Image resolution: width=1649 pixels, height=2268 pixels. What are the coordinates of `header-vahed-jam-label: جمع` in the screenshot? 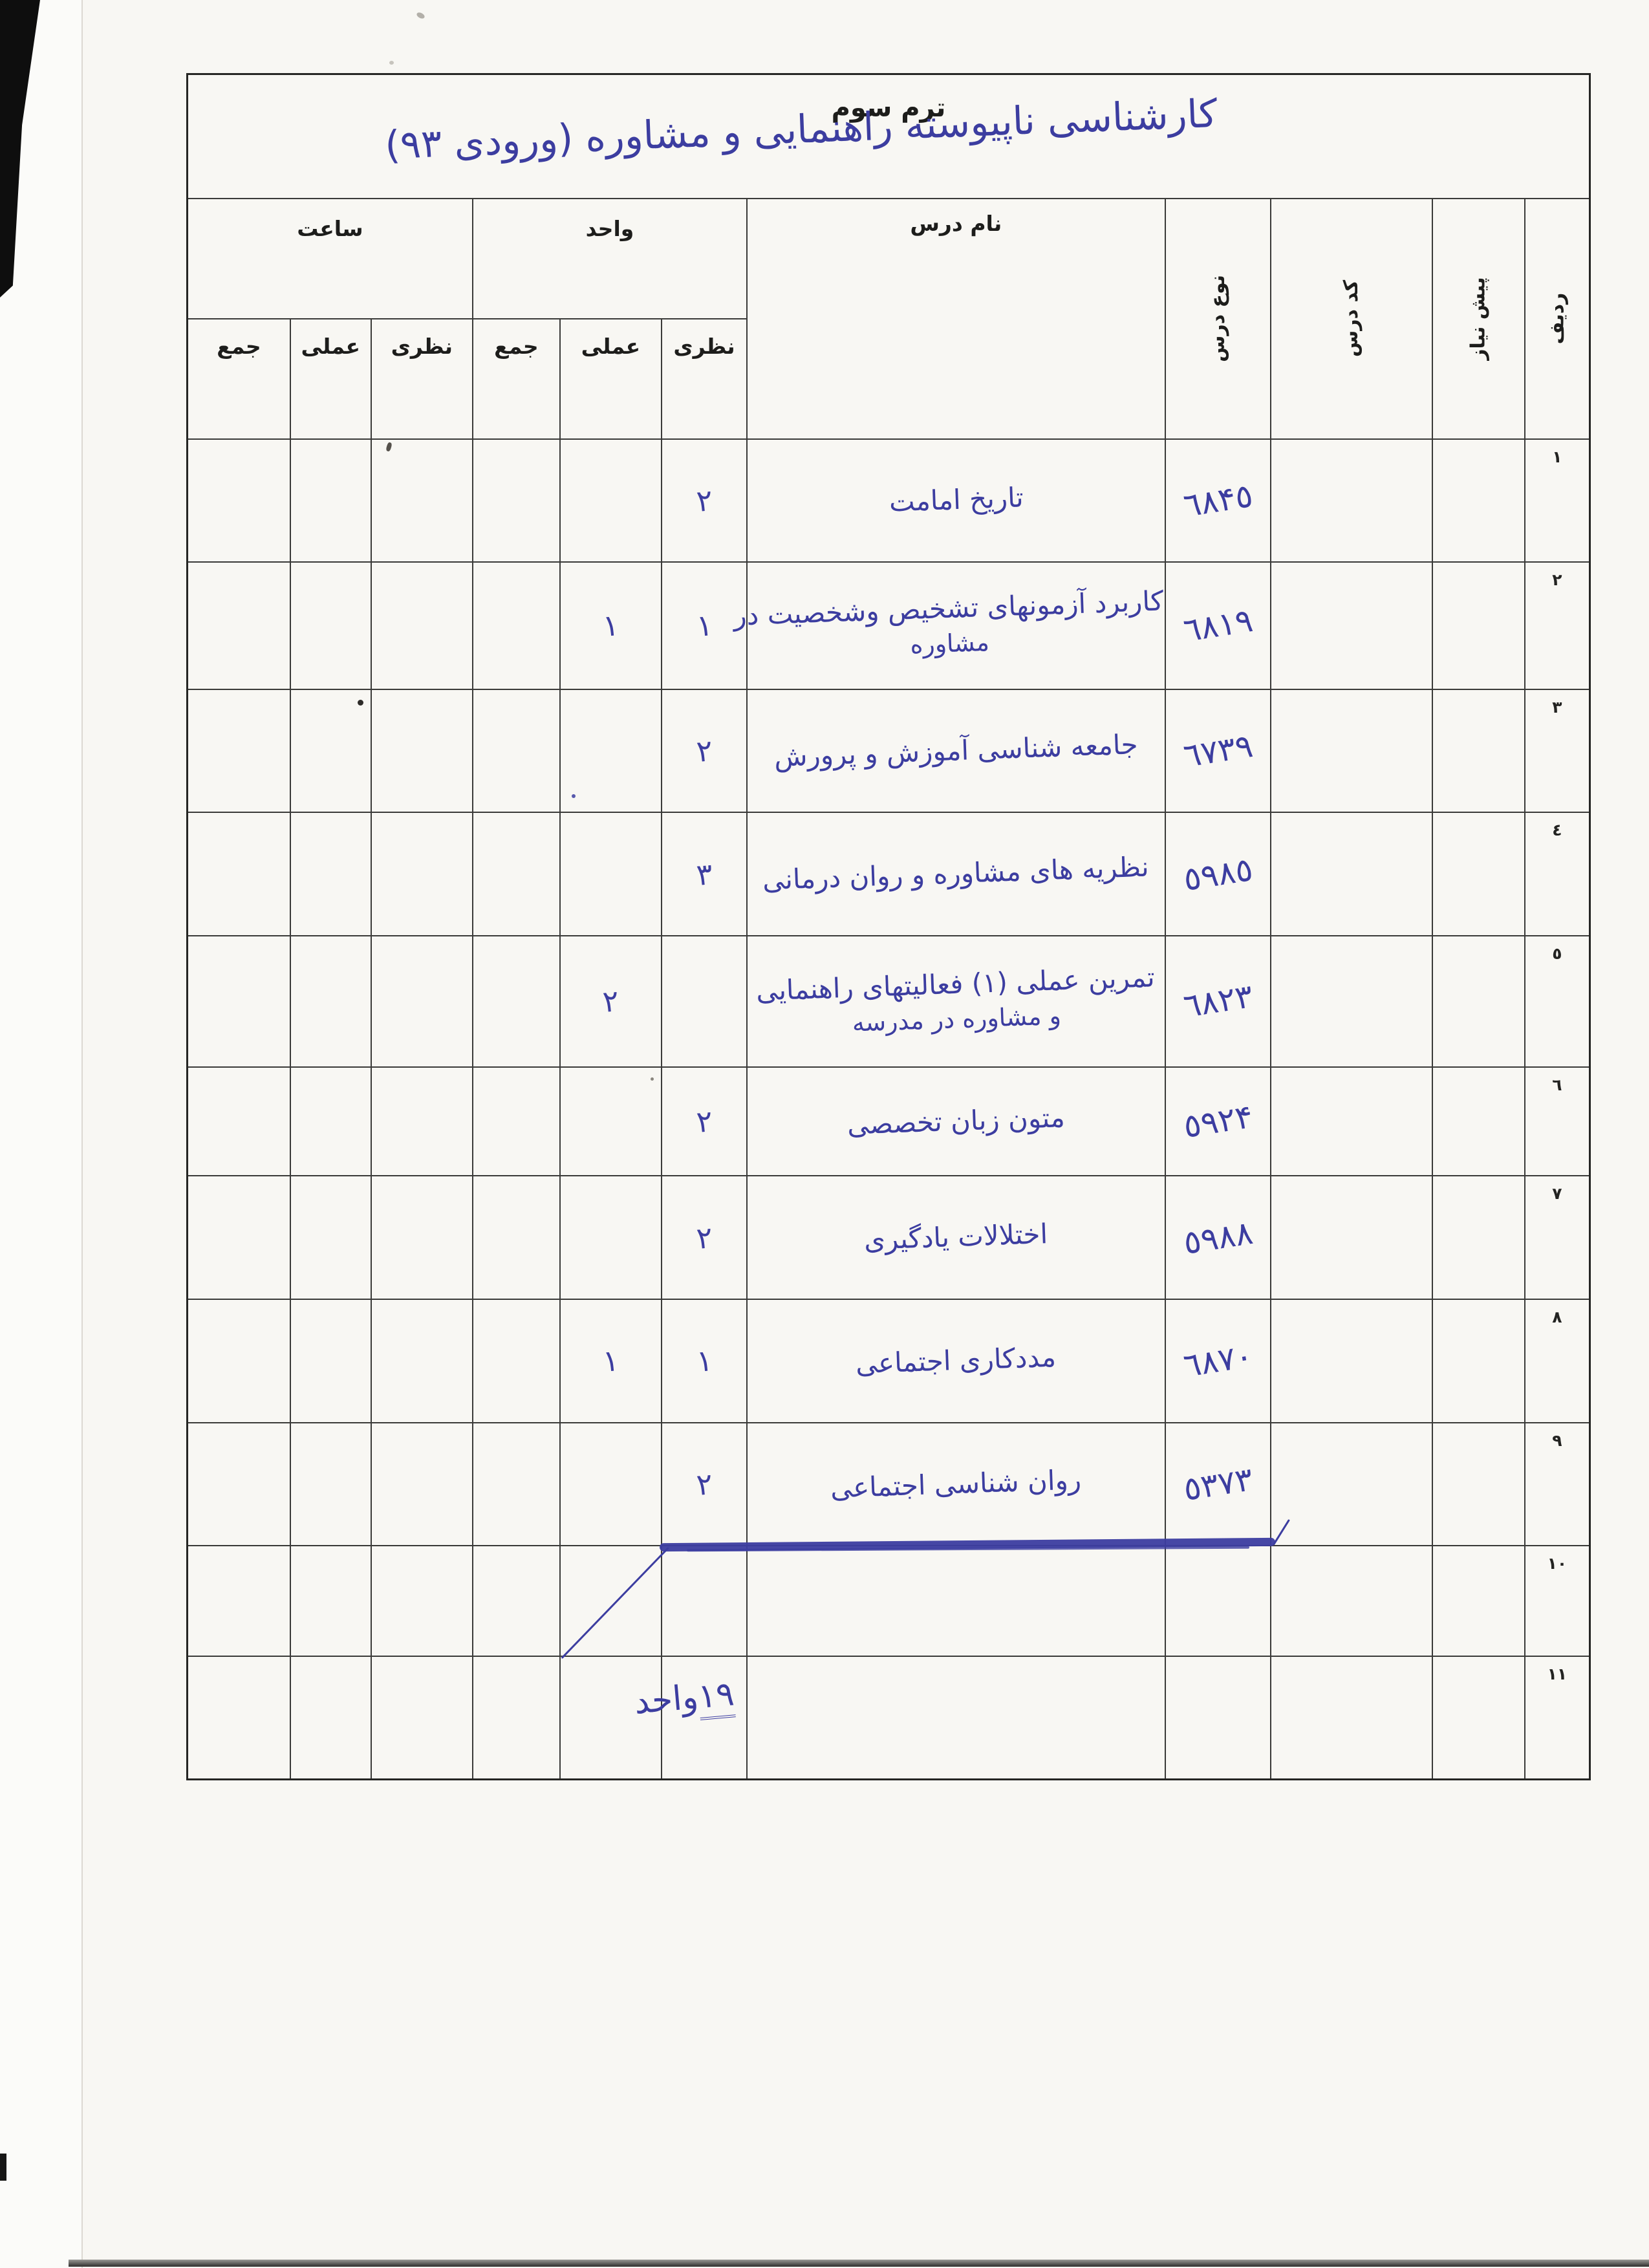 It's located at (516, 346).